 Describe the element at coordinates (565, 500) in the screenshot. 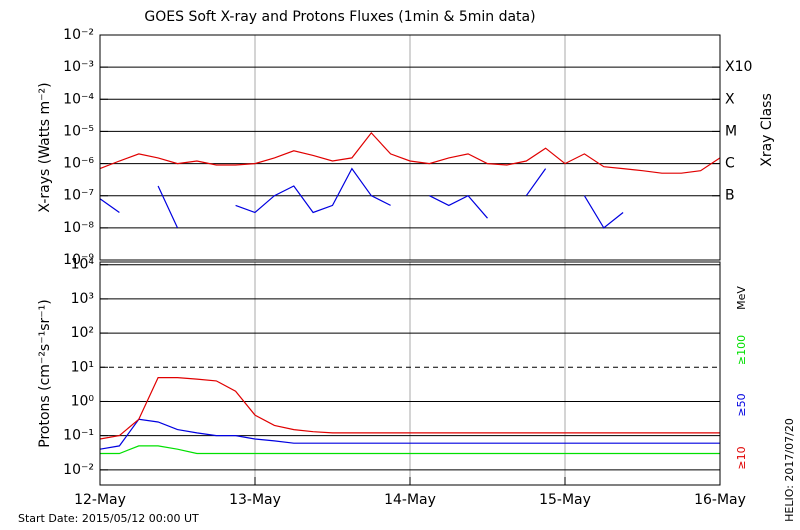

I see `x-tick-label: 15-May` at that location.